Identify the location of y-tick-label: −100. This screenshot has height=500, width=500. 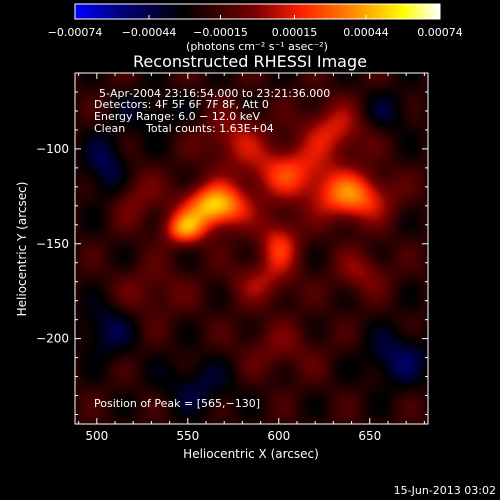
(52, 149).